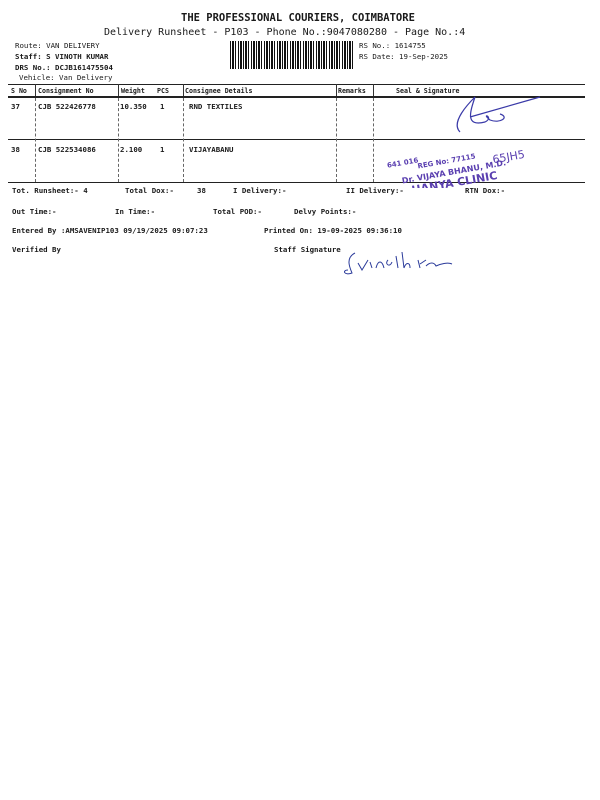 This screenshot has width=600, height=800. Describe the element at coordinates (402, 162) in the screenshot. I see `svg-text: 641 016` at that location.